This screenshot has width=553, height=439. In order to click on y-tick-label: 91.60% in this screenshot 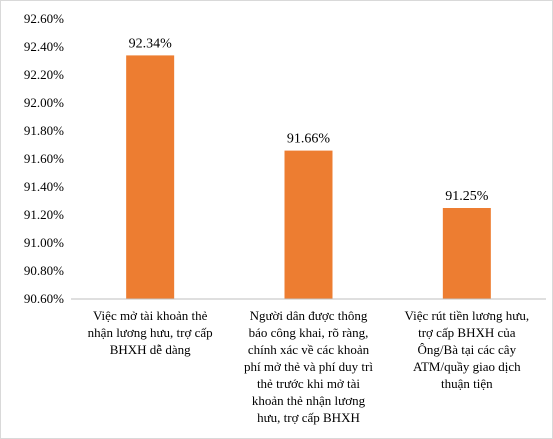, I will do `click(44, 158)`.